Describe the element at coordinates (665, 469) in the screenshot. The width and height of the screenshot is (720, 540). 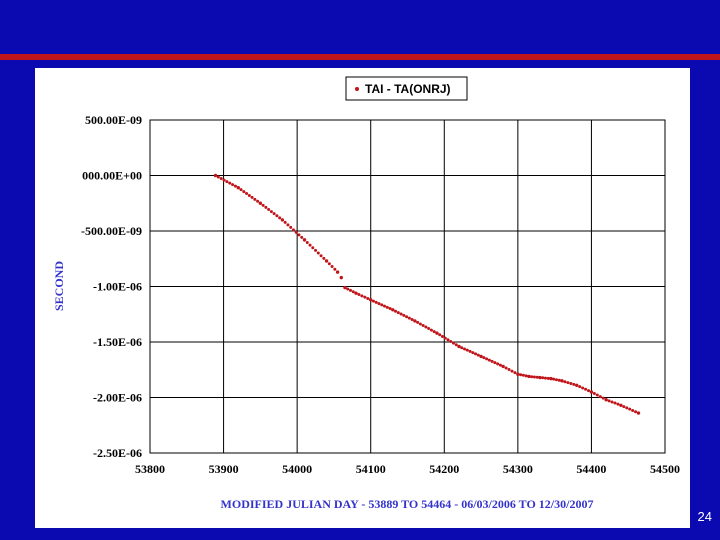
I see `x-tick-label: 54500` at that location.